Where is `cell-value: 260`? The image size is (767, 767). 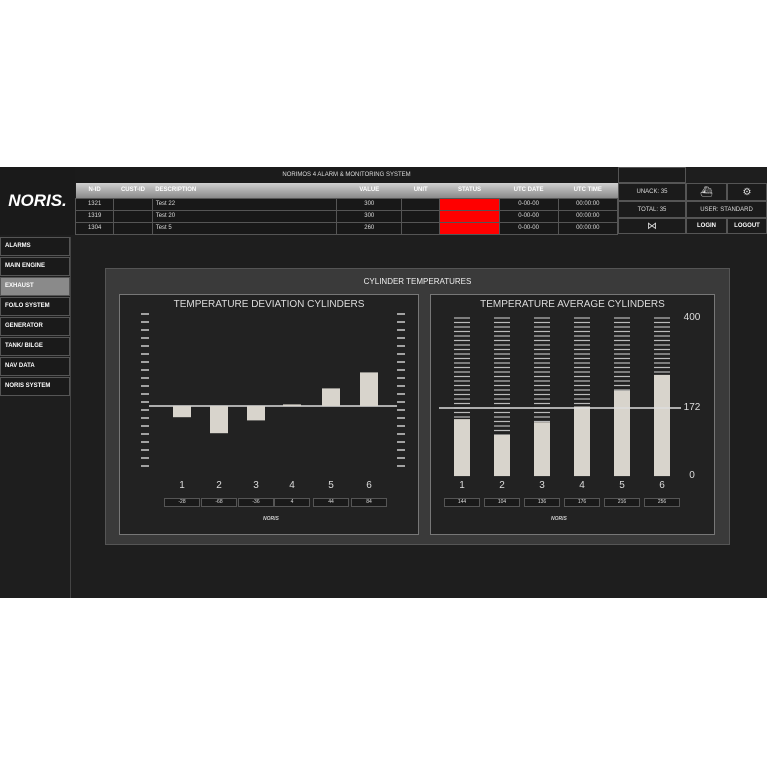 cell-value: 260 is located at coordinates (369, 228).